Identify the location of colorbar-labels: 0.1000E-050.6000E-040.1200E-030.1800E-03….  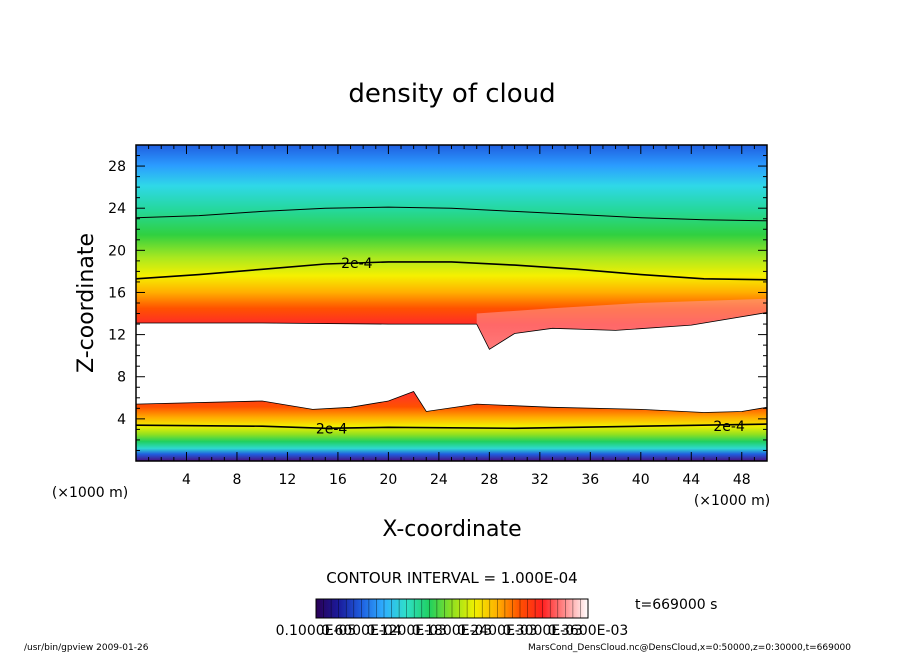
(452, 631).